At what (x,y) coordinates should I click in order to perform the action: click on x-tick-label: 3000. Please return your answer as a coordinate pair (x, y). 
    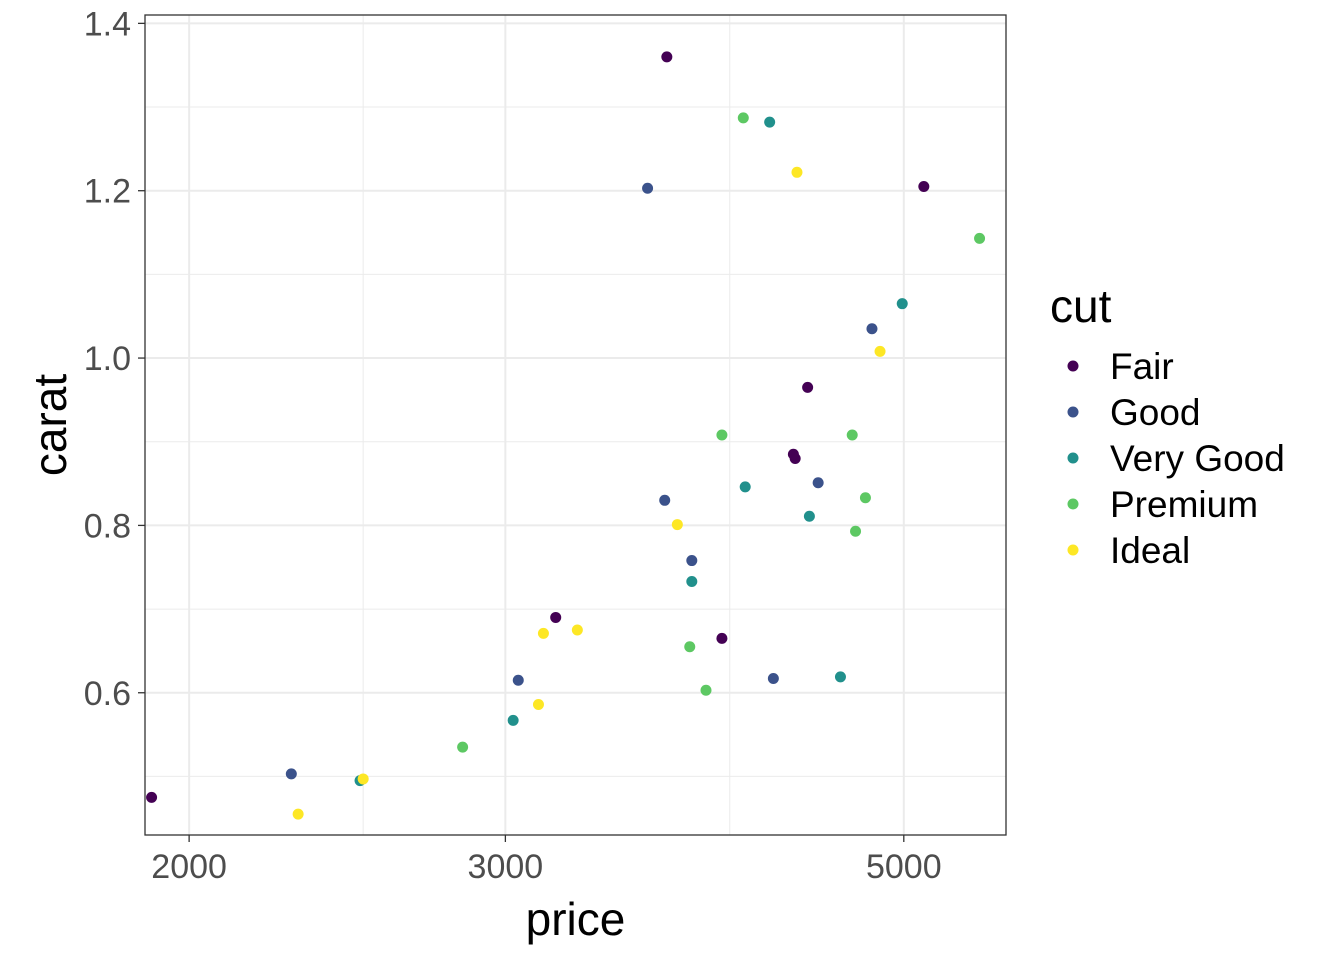
    Looking at the image, I should click on (506, 867).